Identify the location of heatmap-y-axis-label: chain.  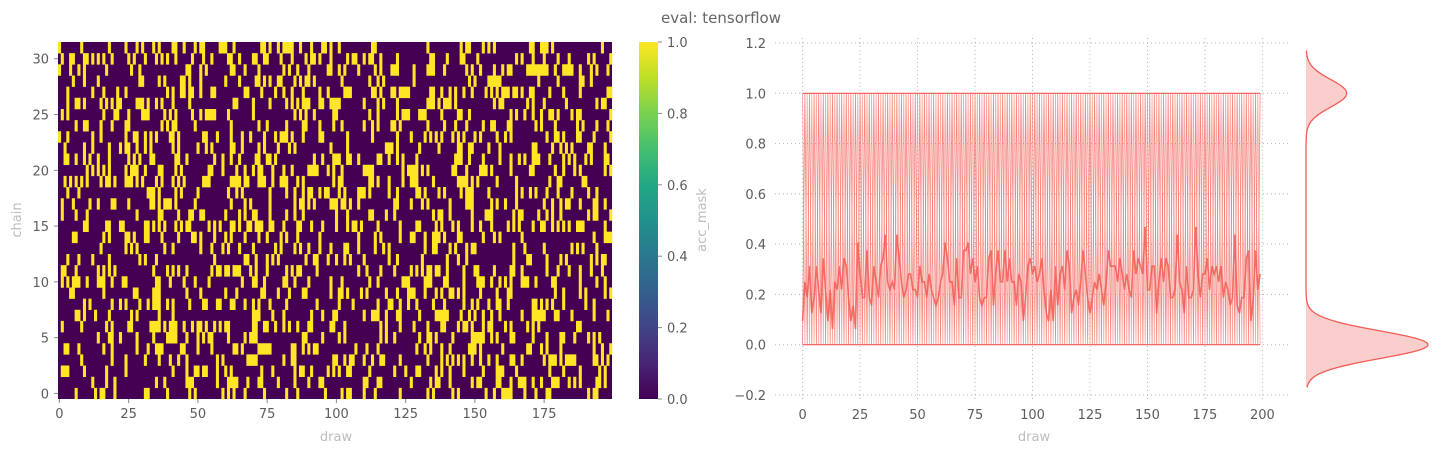
(17, 219).